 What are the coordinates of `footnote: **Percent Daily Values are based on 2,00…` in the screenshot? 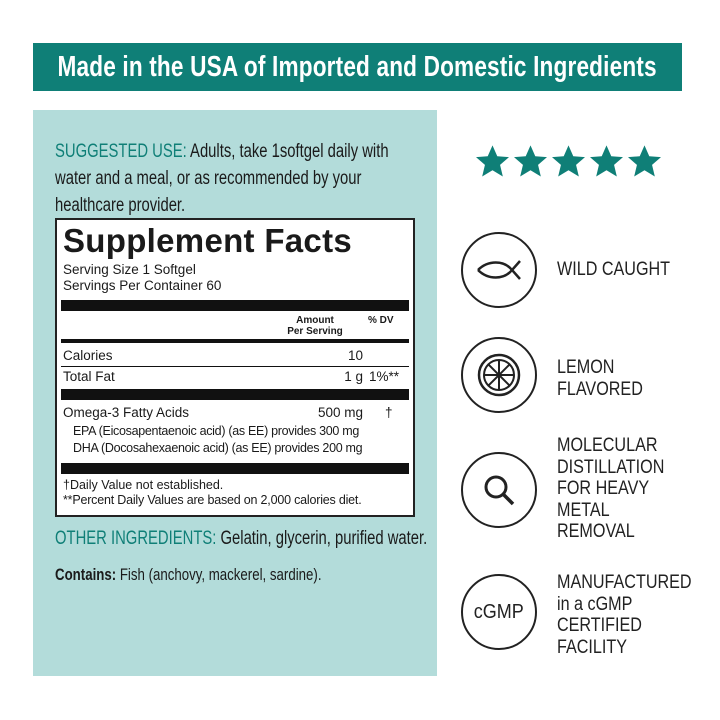 It's located at (212, 500).